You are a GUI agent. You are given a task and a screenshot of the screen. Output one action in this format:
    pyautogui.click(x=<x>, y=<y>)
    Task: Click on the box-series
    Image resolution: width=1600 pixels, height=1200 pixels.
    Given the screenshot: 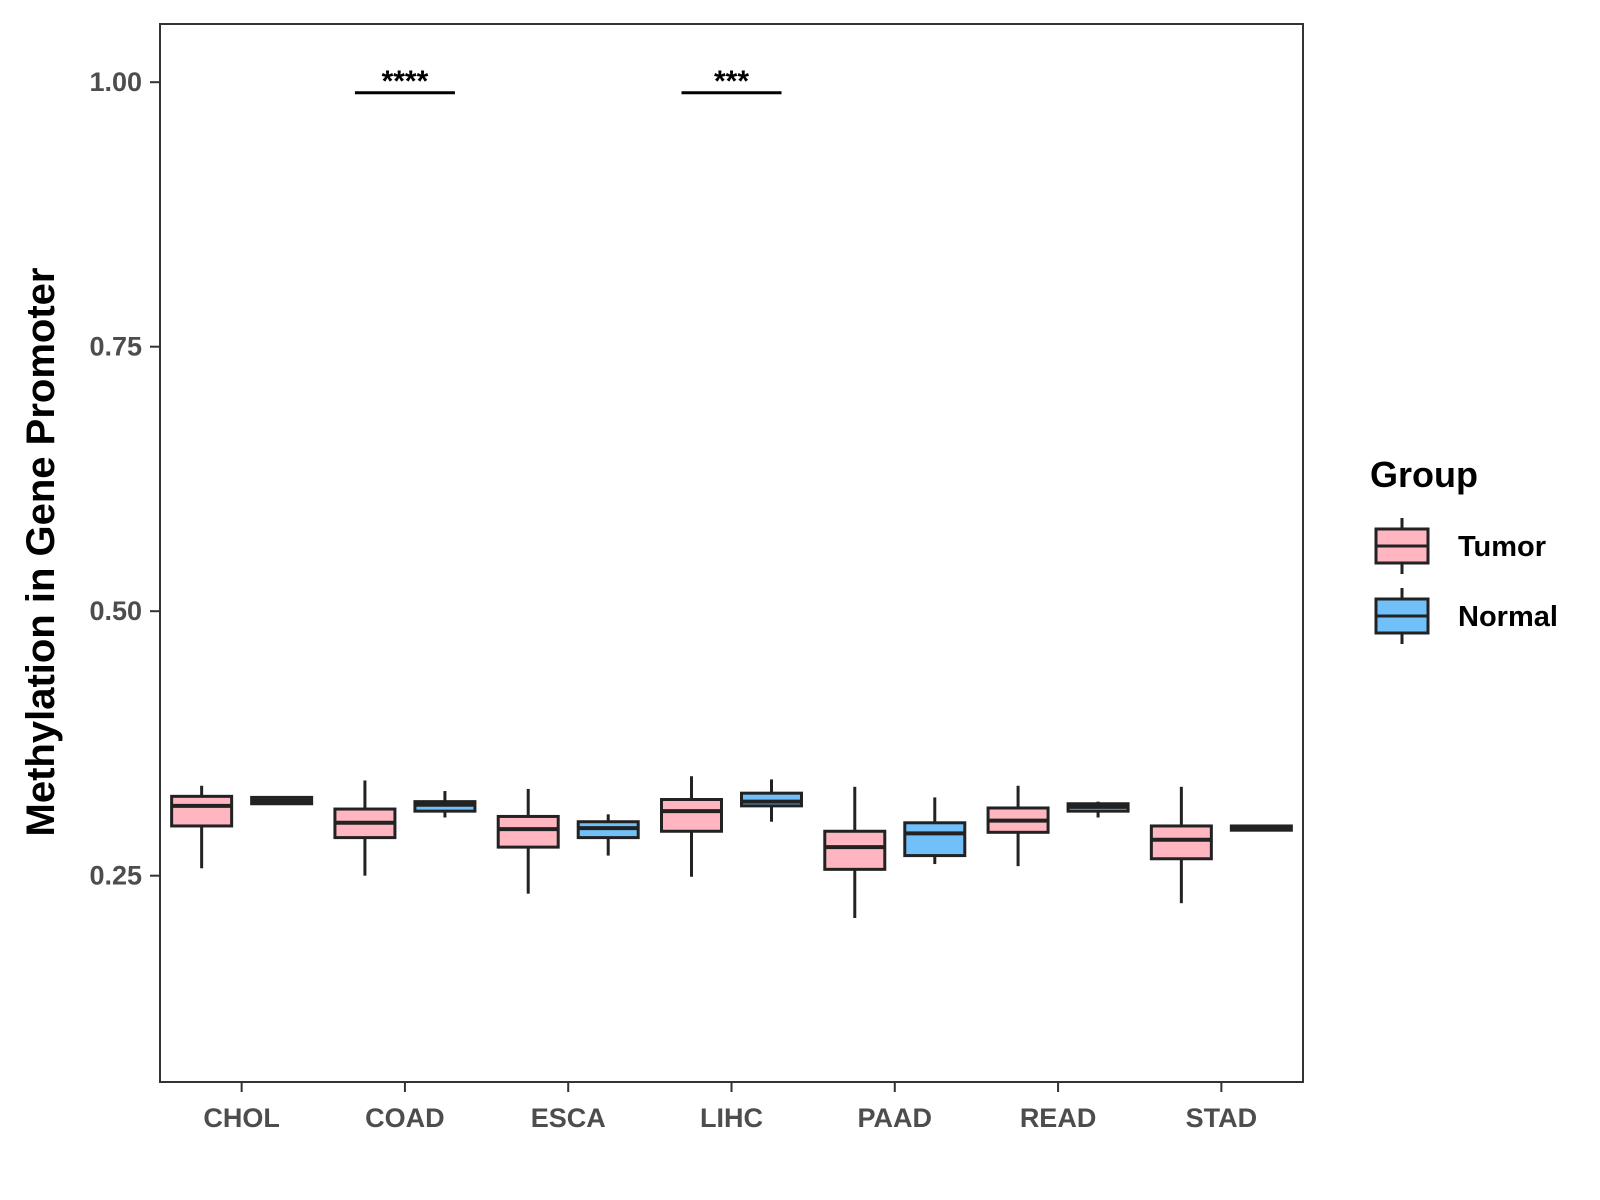 What is the action you would take?
    pyautogui.click(x=731, y=847)
    